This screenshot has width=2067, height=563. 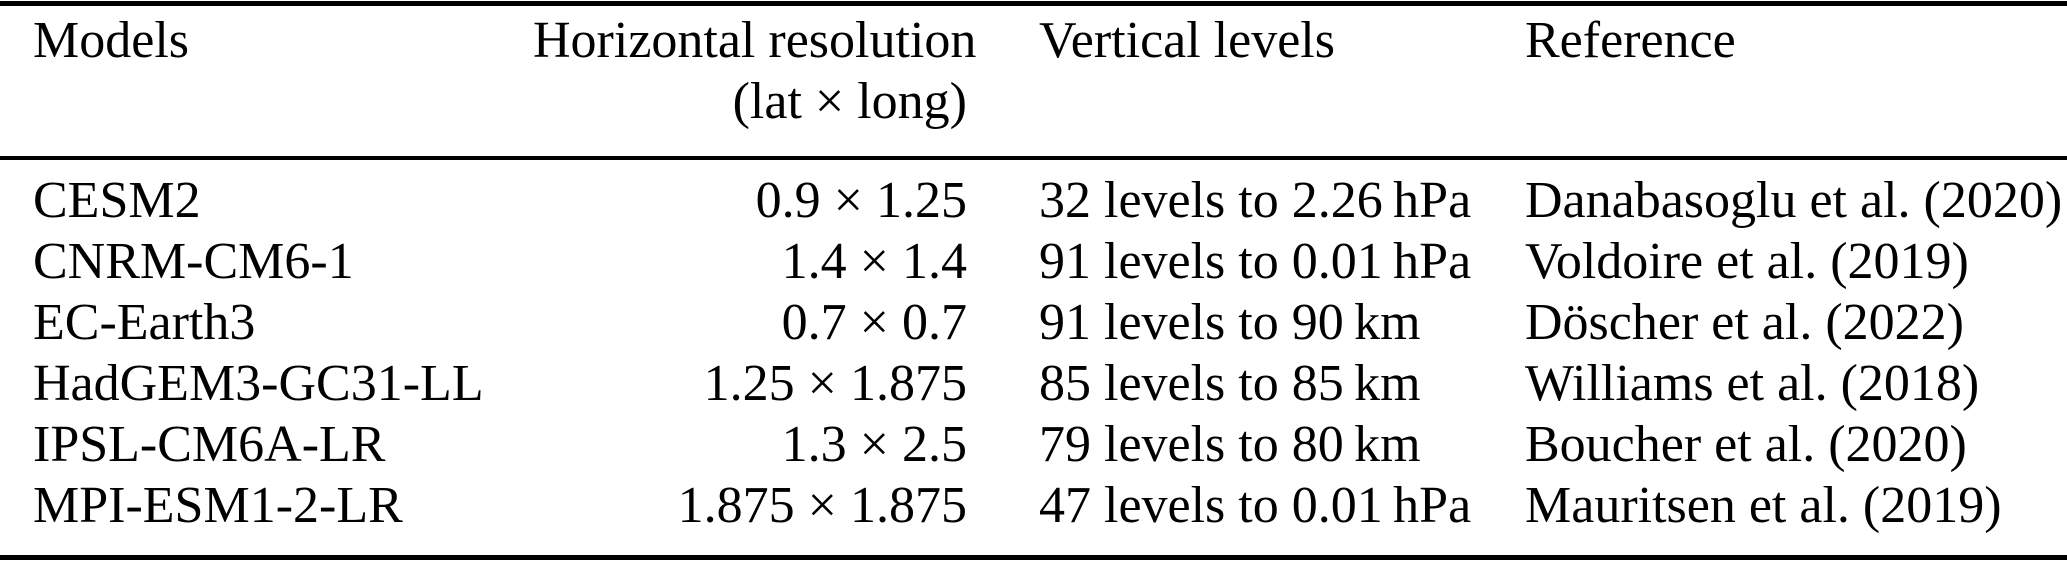 What do you see at coordinates (874, 261) in the screenshot?
I see `resolution-cell: 1.4 × 1.4` at bounding box center [874, 261].